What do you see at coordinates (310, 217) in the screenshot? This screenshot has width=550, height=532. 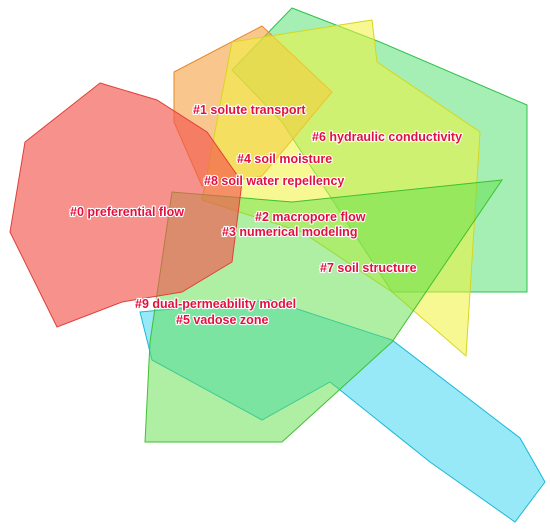 I see `cluster-label: #2 macropore flow` at bounding box center [310, 217].